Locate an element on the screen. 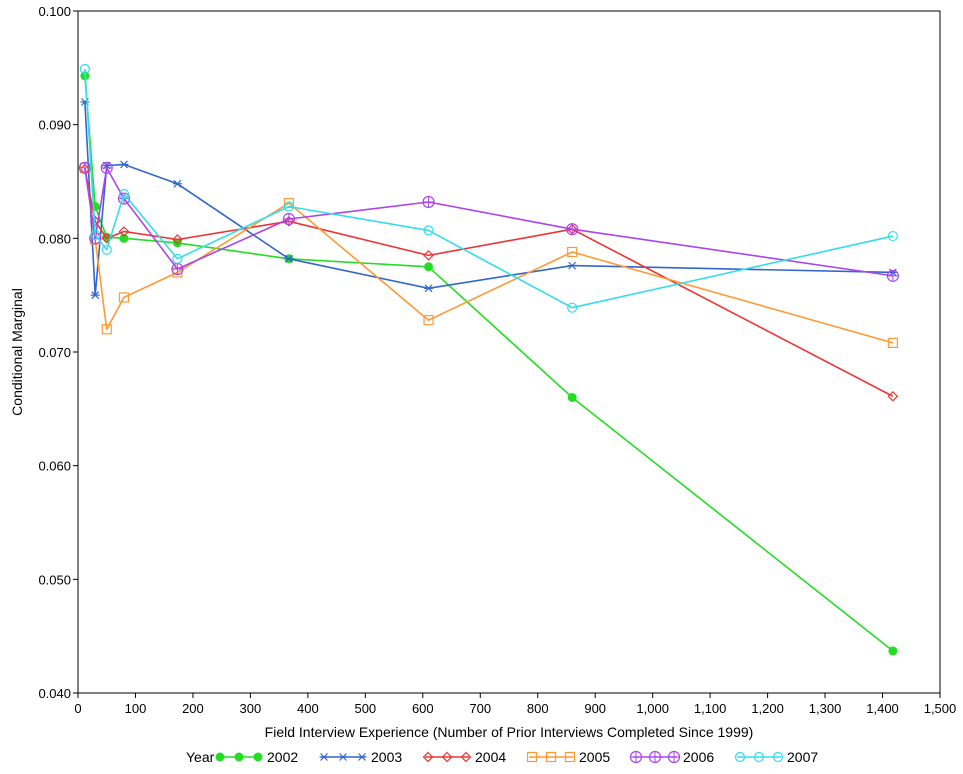  y-tick-label: 0.060 is located at coordinates (54, 466).